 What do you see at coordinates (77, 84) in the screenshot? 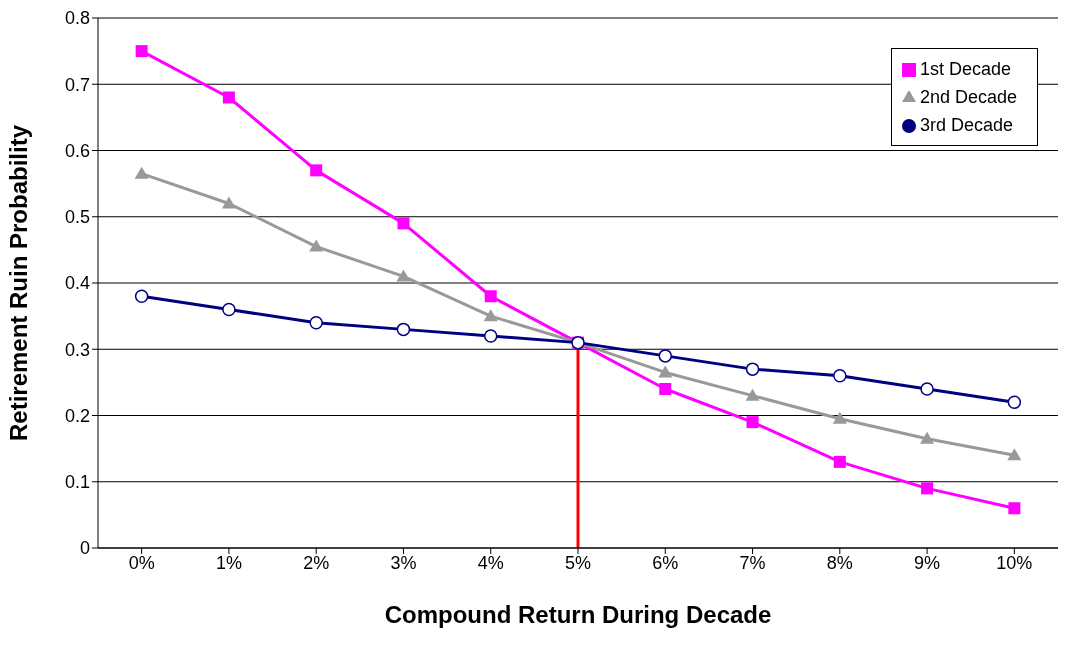
I see `y-tick-label: 0.7` at bounding box center [77, 84].